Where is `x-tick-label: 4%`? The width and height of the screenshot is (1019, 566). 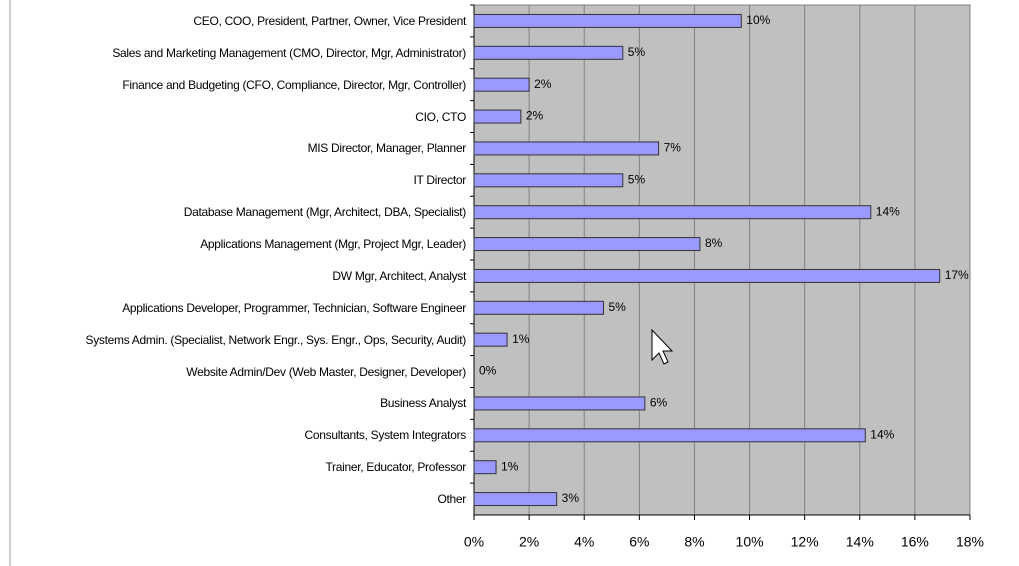 x-tick-label: 4% is located at coordinates (584, 542).